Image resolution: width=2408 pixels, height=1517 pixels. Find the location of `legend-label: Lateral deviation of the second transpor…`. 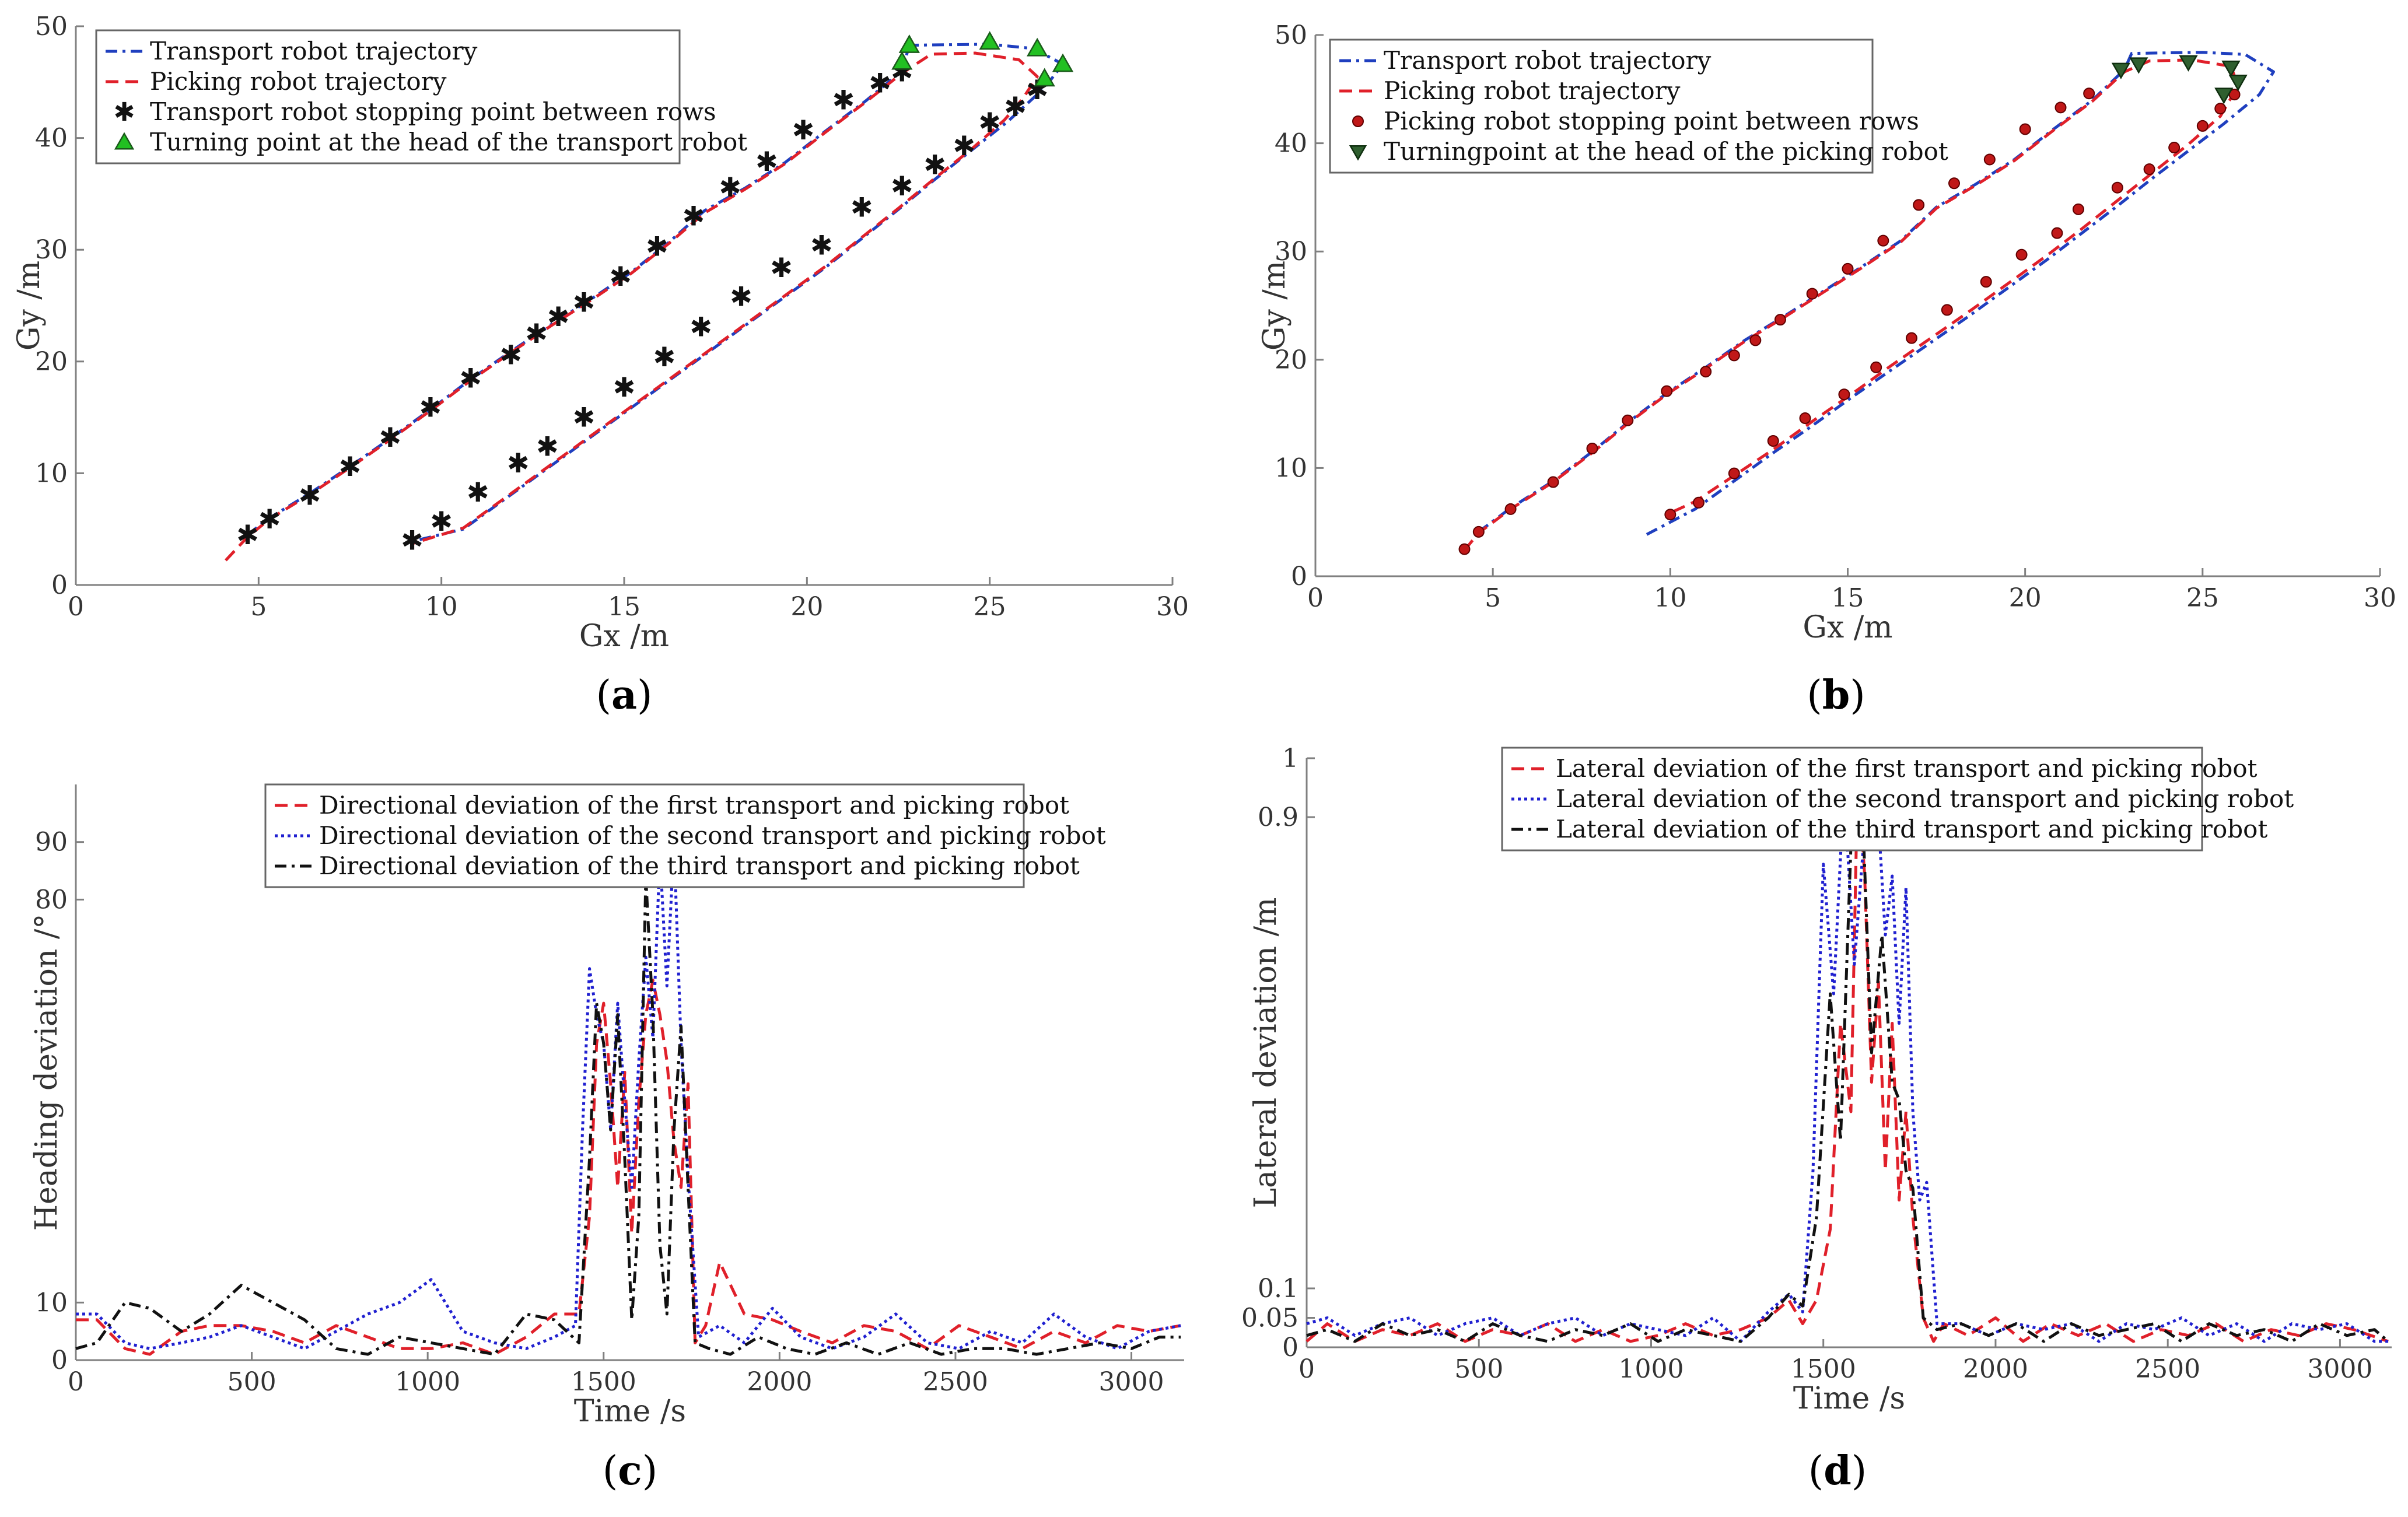

legend-label: Lateral deviation of the second transpor… is located at coordinates (1925, 798).